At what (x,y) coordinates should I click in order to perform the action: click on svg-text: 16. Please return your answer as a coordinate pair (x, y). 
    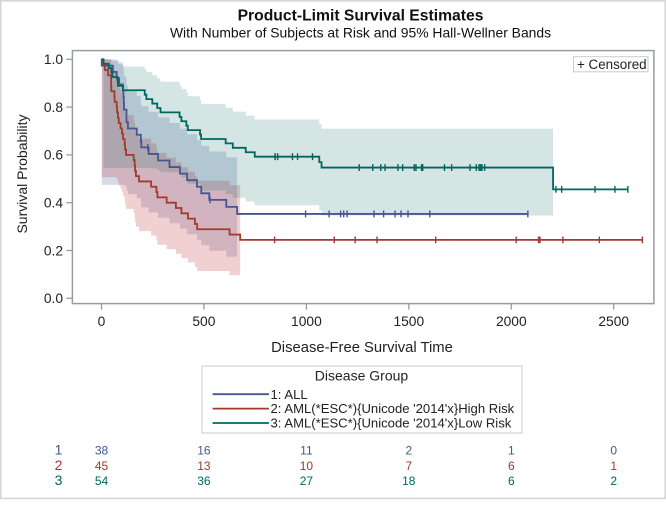
    Looking at the image, I should click on (204, 450).